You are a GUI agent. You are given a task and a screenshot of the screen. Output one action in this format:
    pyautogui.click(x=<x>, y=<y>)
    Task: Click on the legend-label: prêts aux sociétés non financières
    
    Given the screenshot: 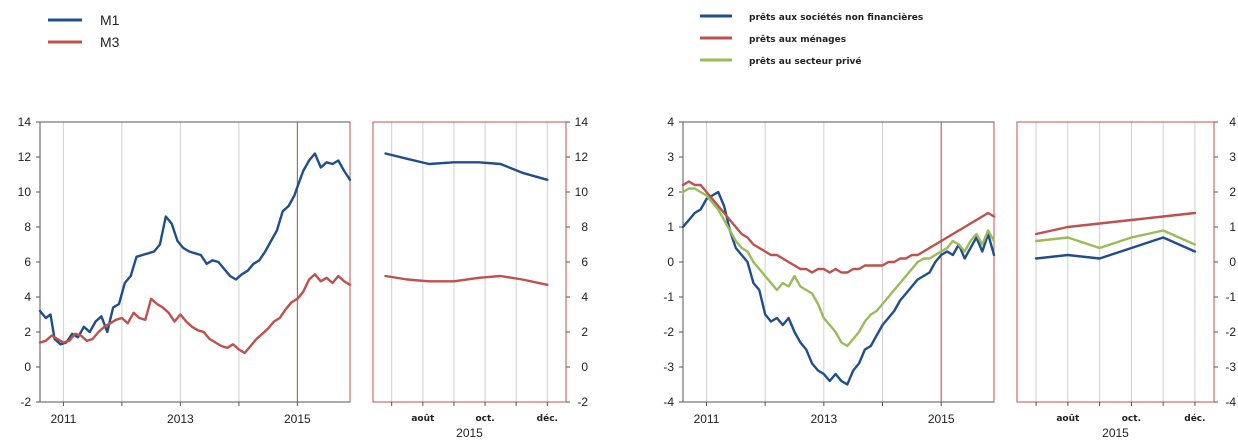 What is the action you would take?
    pyautogui.click(x=836, y=17)
    